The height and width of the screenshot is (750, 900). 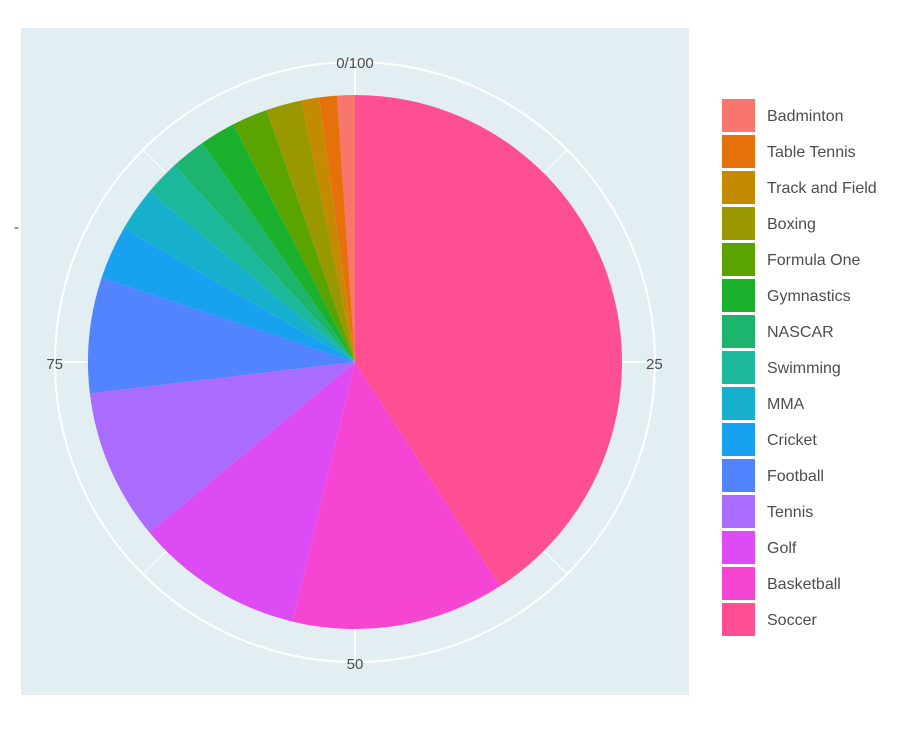 I want to click on pie-slice-nascar, so click(x=264, y=252).